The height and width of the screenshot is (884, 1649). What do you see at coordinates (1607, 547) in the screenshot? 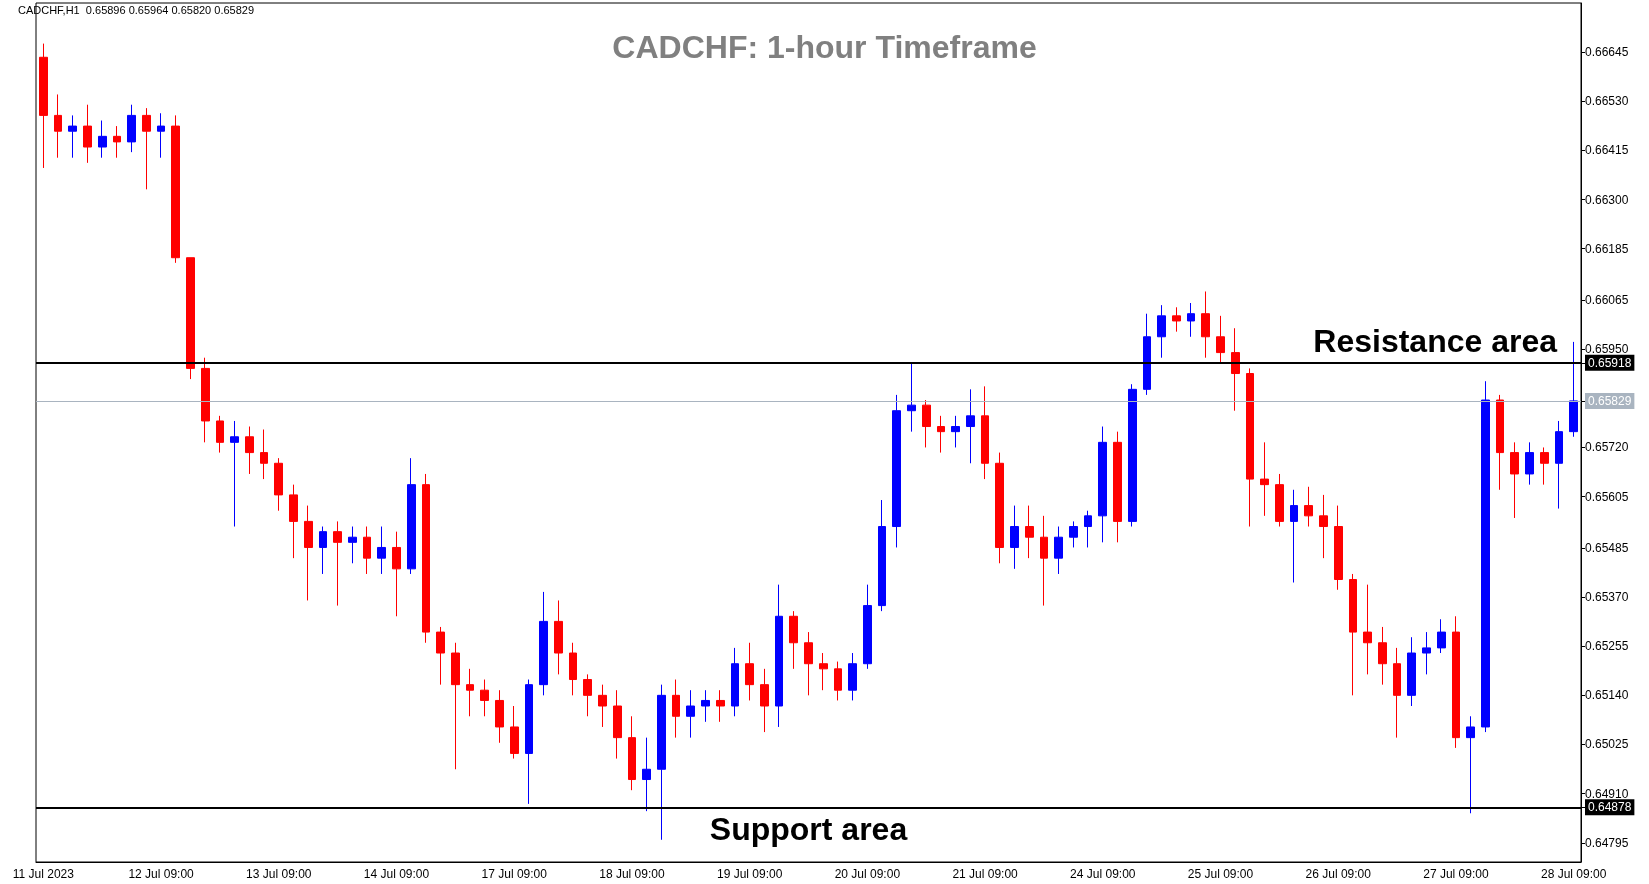
I see `y-tick-label: 0.65485` at bounding box center [1607, 547].